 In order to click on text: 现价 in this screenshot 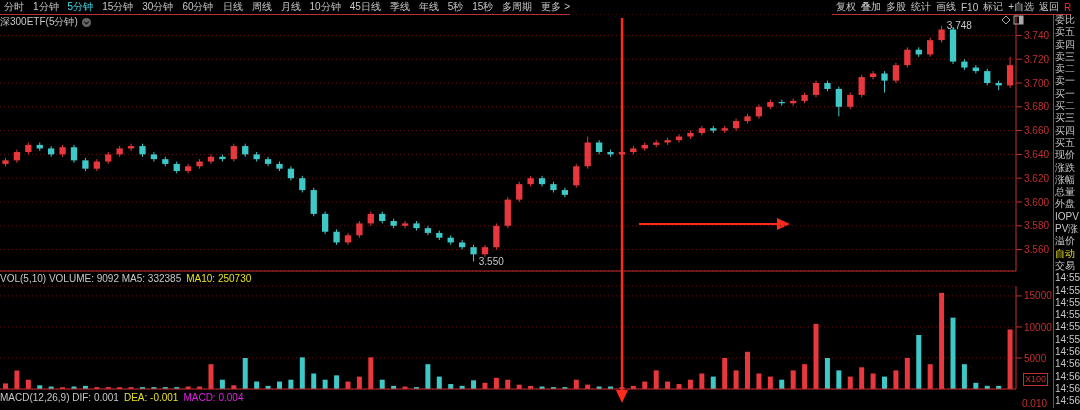, I will do `click(1065, 155)`.